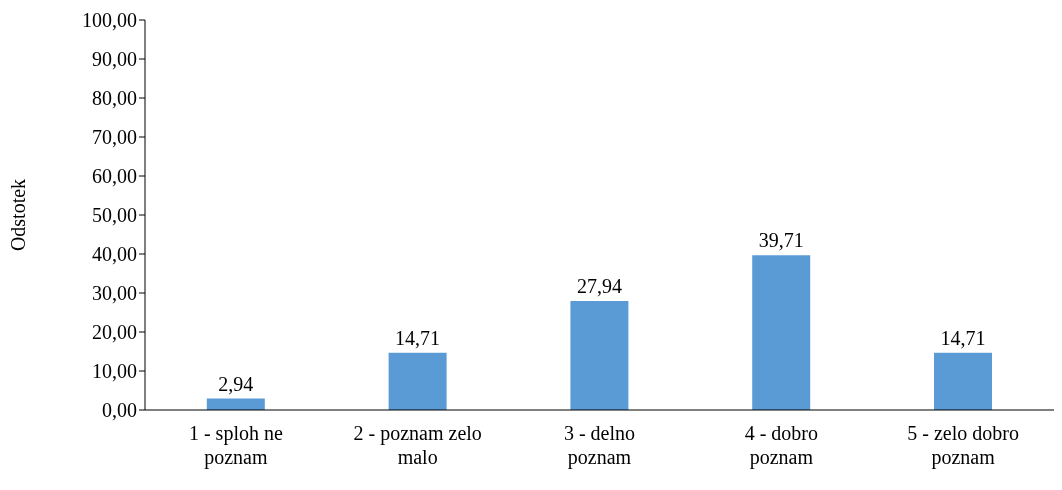 This screenshot has height=490, width=1062. I want to click on x-tick-label: 4 - dobro poznam, so click(781, 445).